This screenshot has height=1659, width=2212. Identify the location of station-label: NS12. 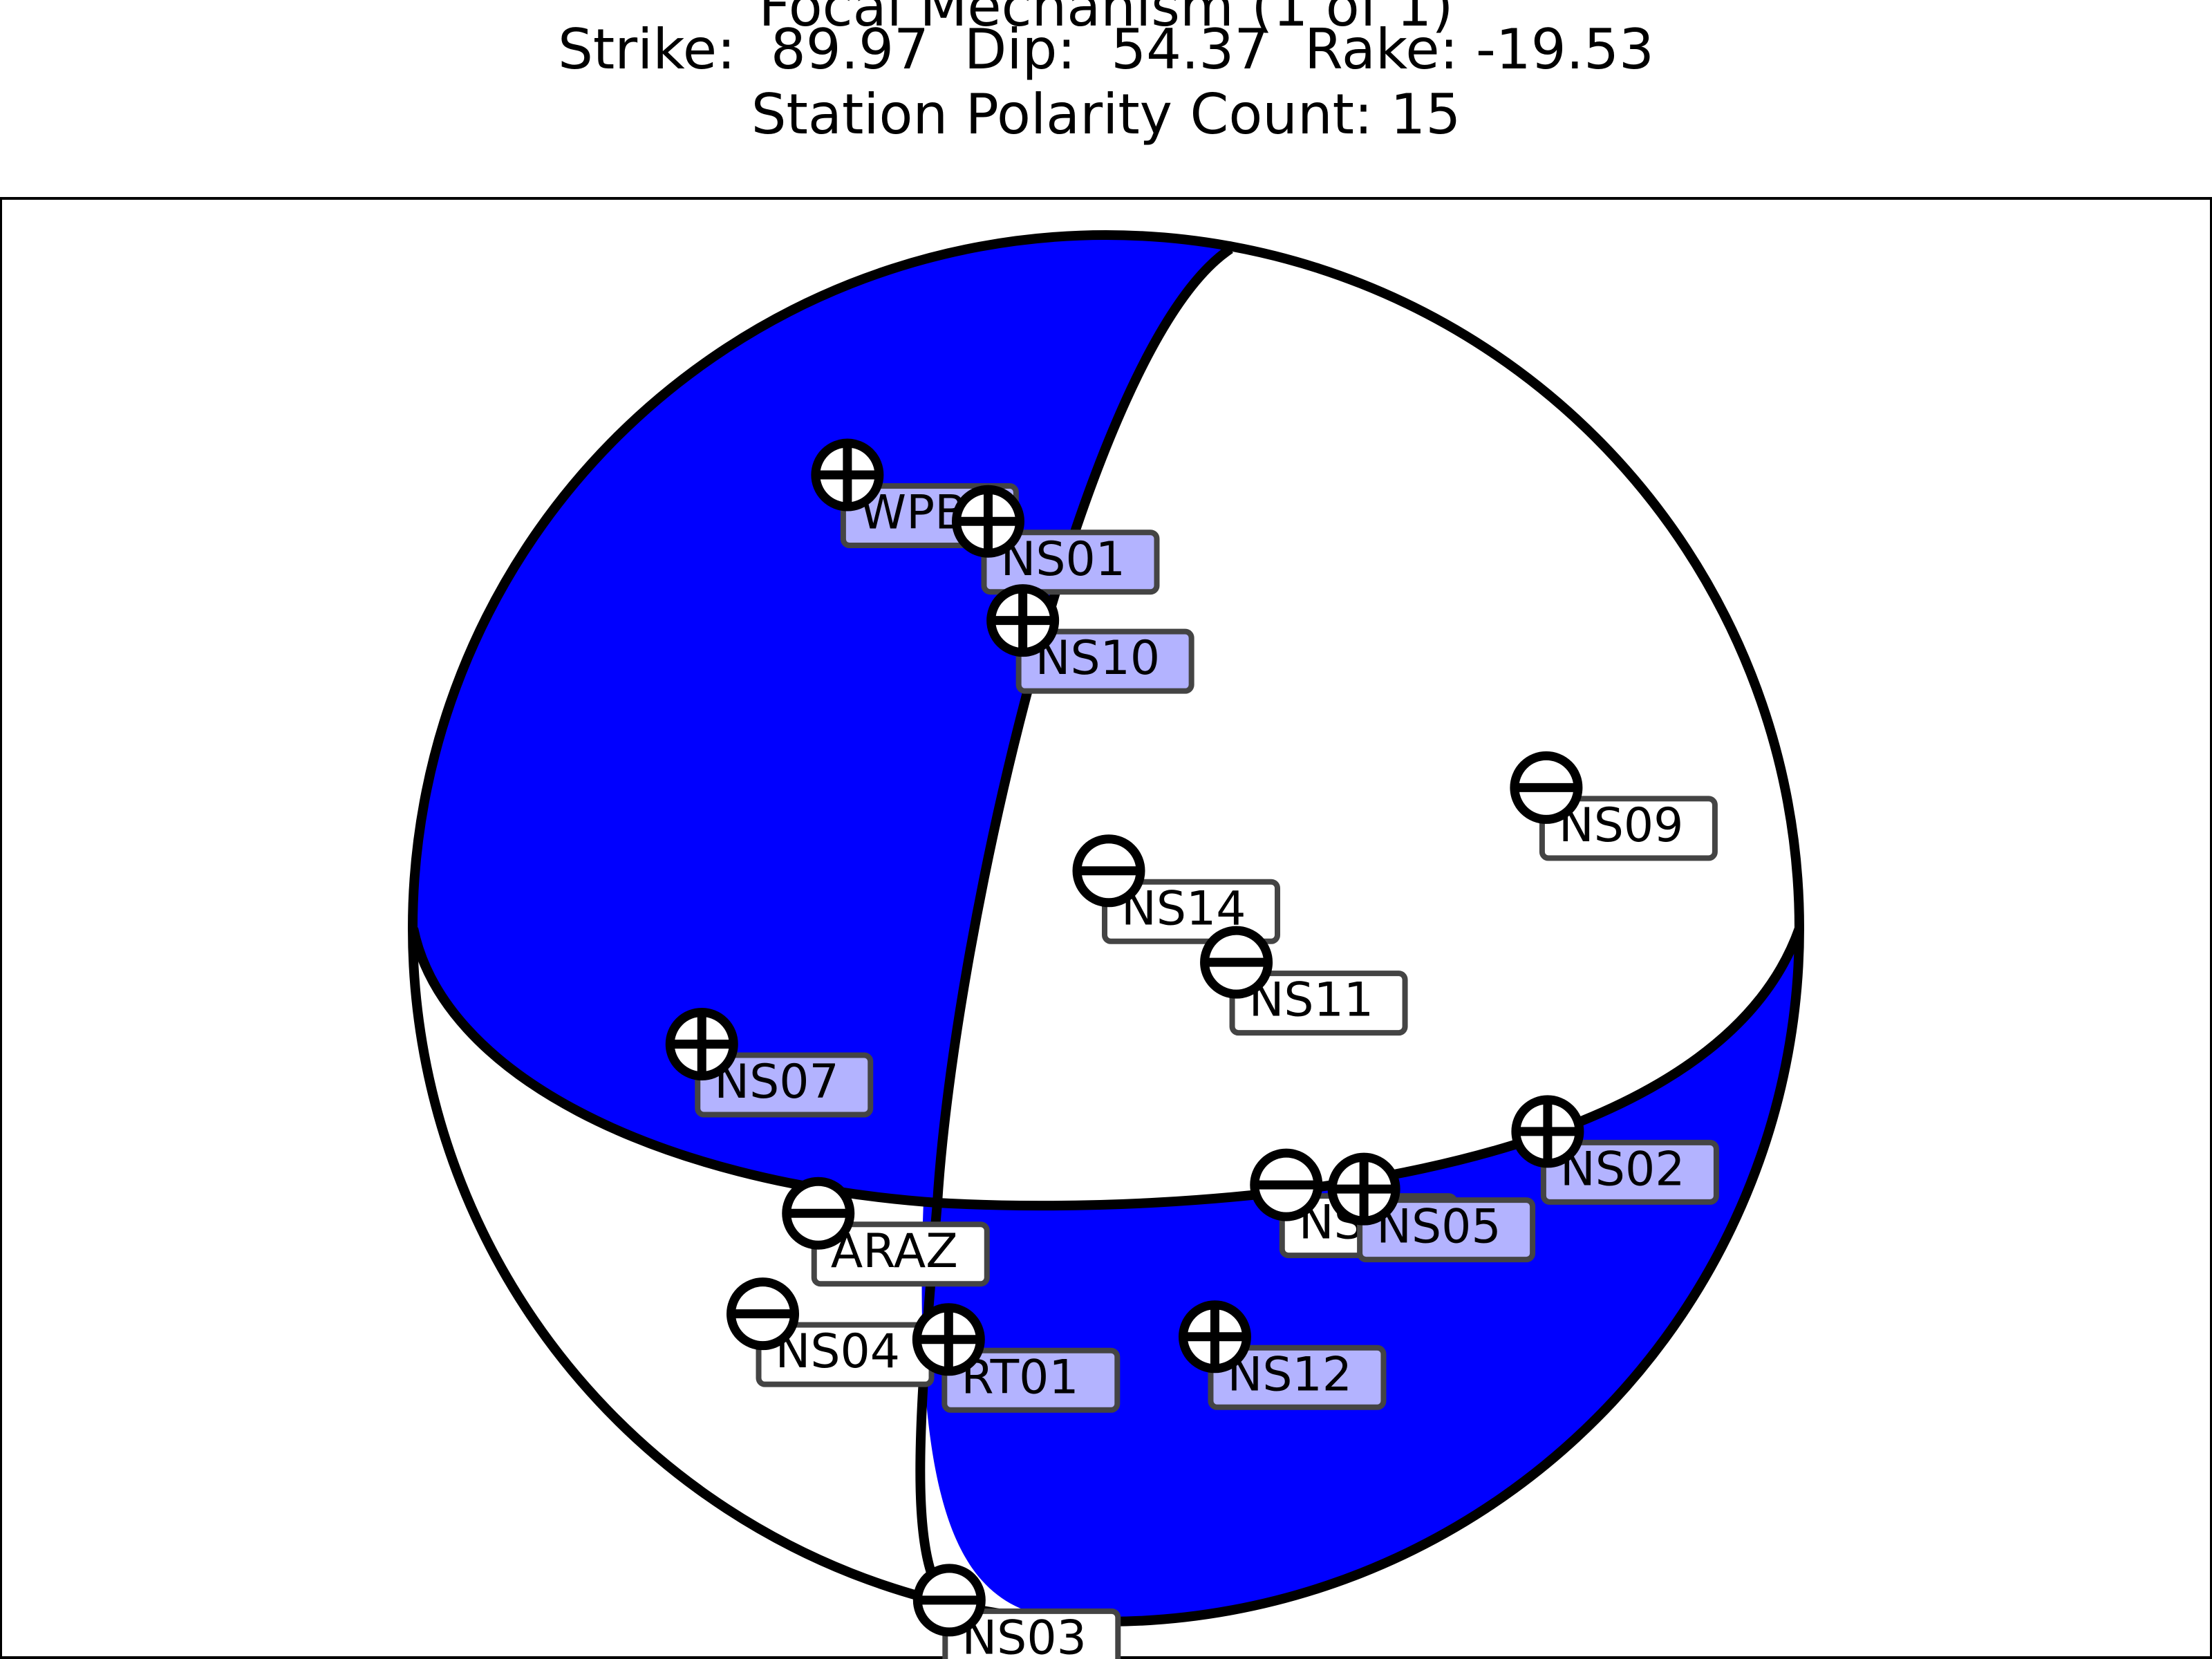
(1289, 1374).